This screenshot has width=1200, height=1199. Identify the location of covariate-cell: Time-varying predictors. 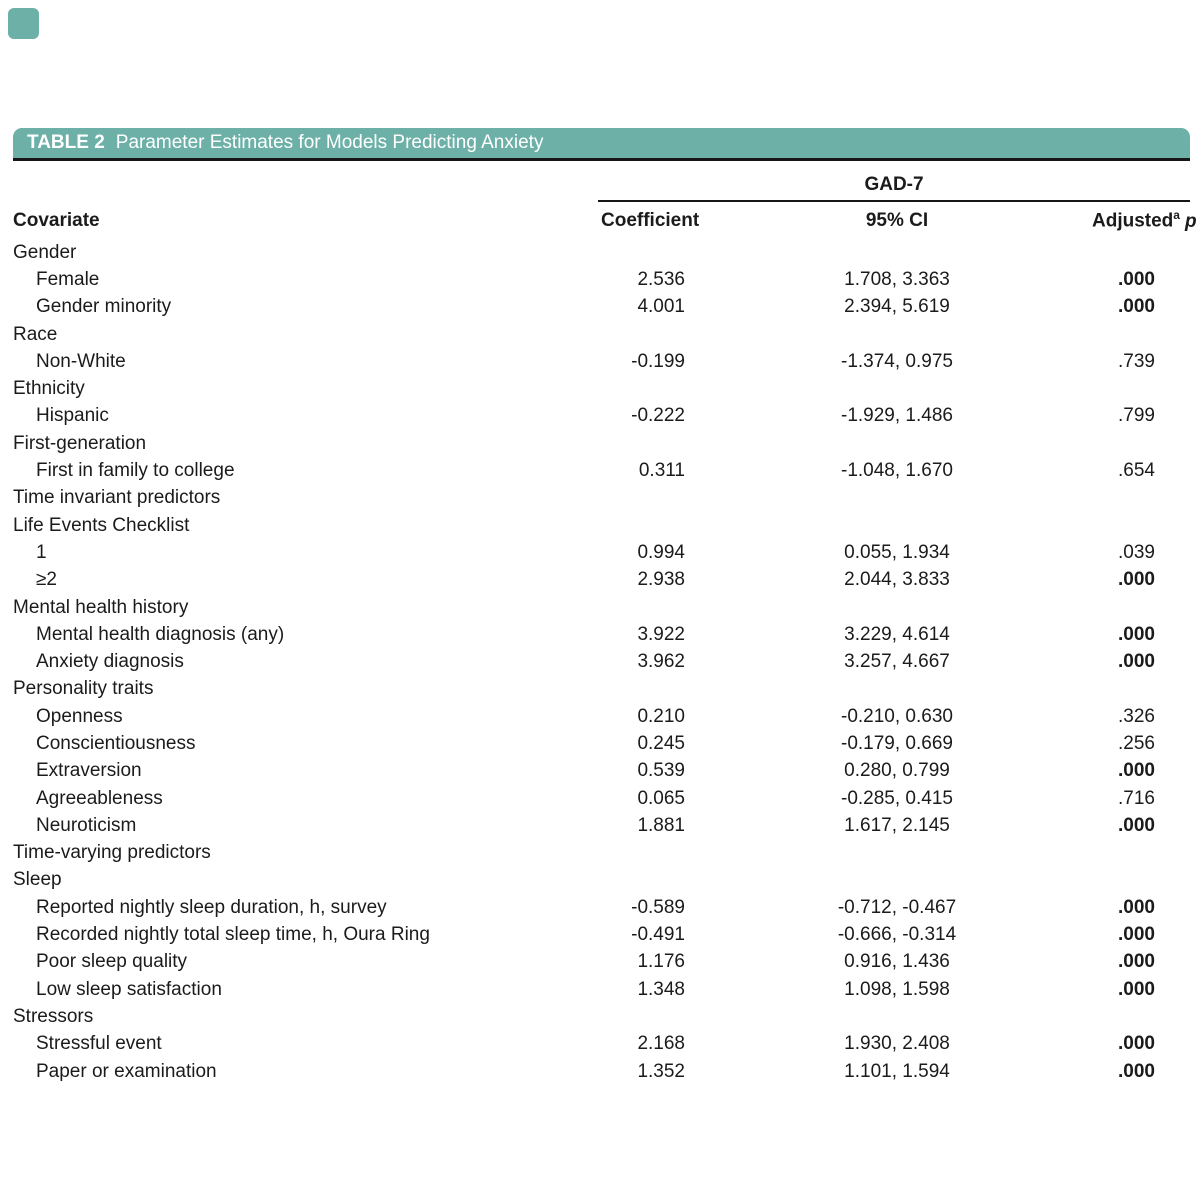
(112, 853).